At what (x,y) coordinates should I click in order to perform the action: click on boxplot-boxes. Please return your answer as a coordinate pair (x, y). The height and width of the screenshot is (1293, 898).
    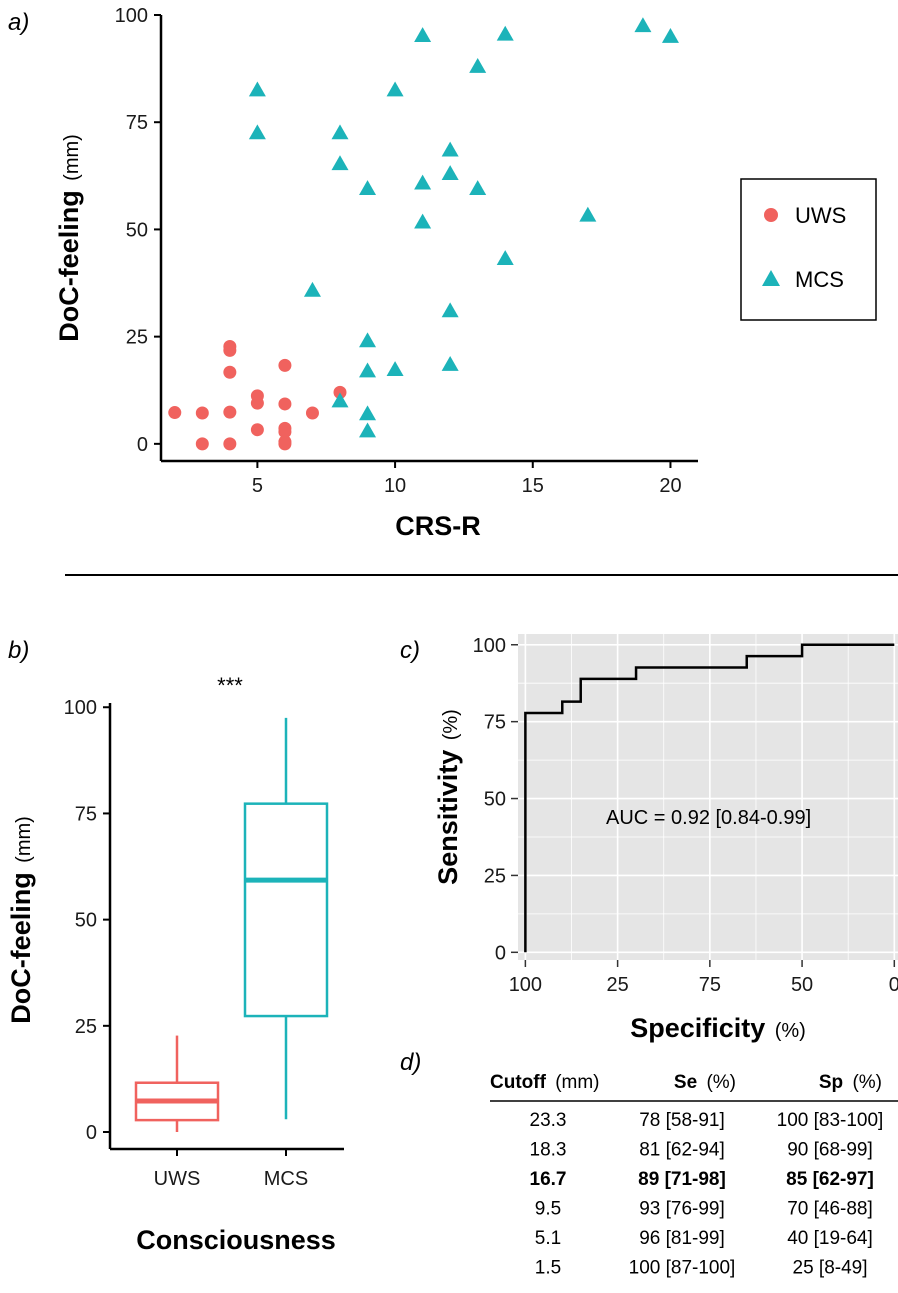
    Looking at the image, I should click on (231, 925).